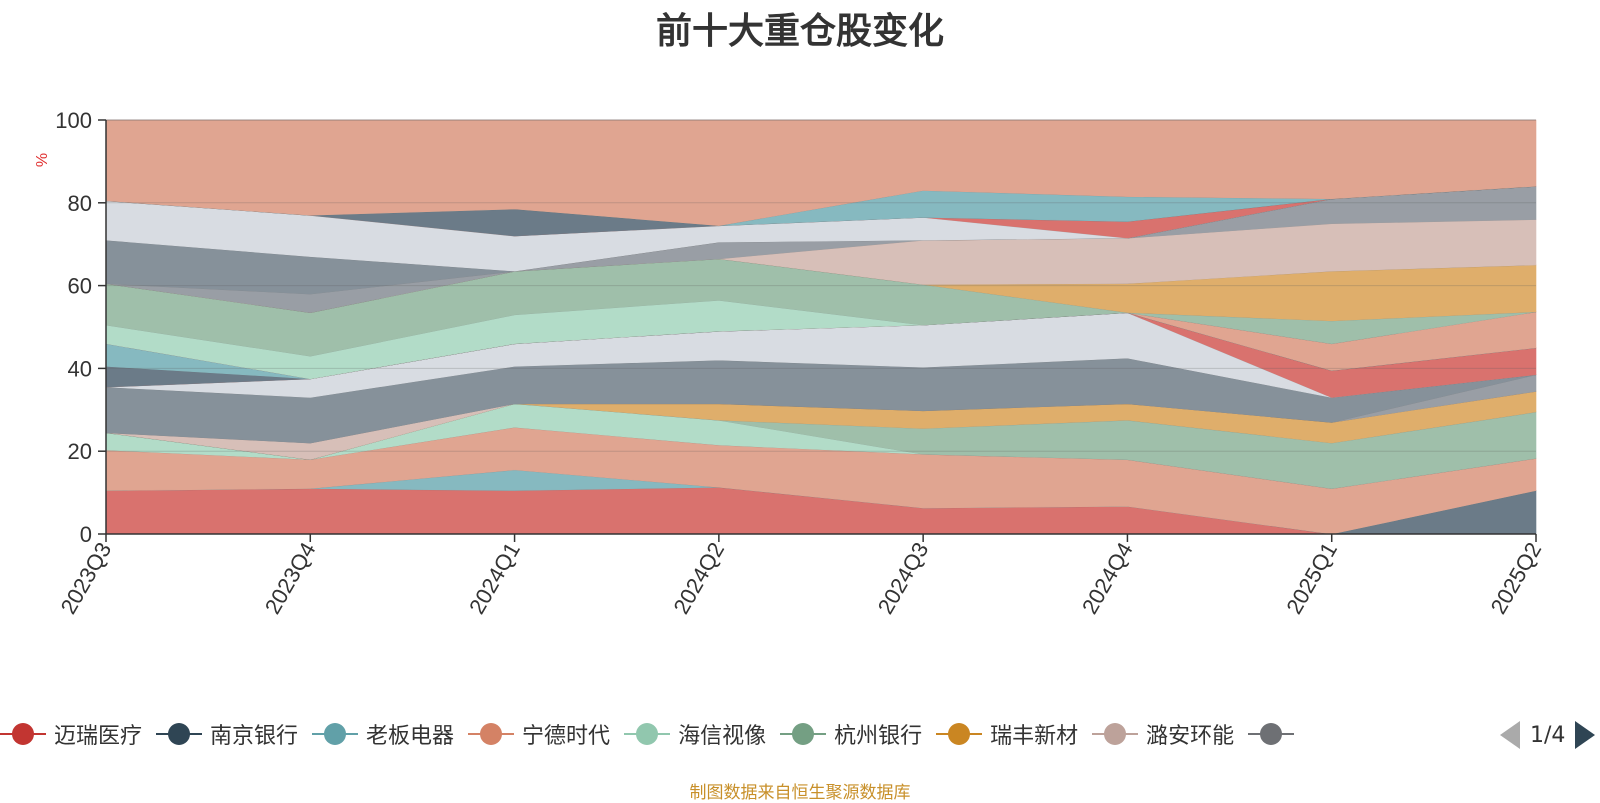 The image size is (1600, 803). What do you see at coordinates (1034, 736) in the screenshot?
I see `legend-label: 瑞丰新材` at bounding box center [1034, 736].